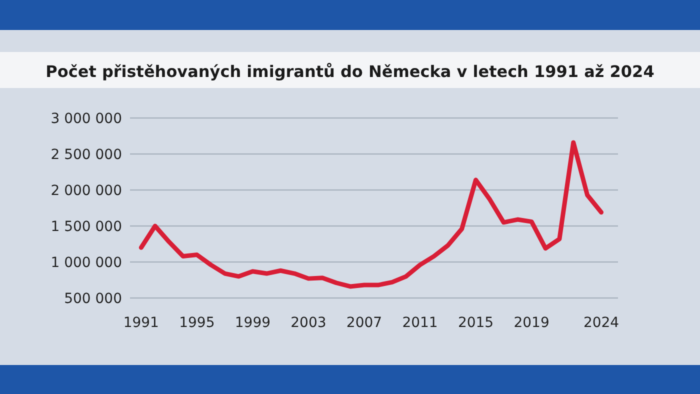  What do you see at coordinates (308, 323) in the screenshot?
I see `x-tick-label: 2003` at bounding box center [308, 323].